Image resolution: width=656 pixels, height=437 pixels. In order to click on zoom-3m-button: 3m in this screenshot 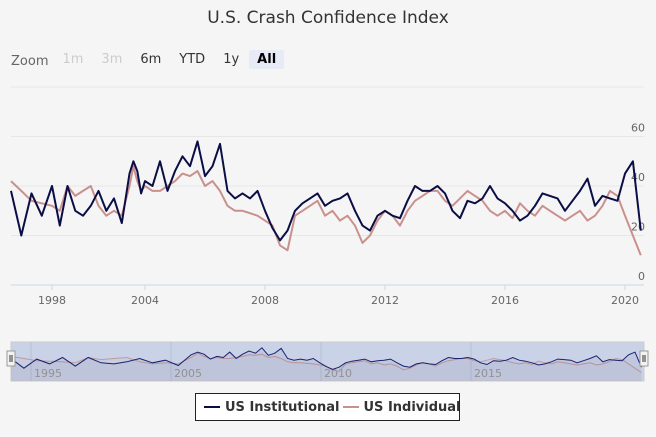, I will do `click(112, 59)`.